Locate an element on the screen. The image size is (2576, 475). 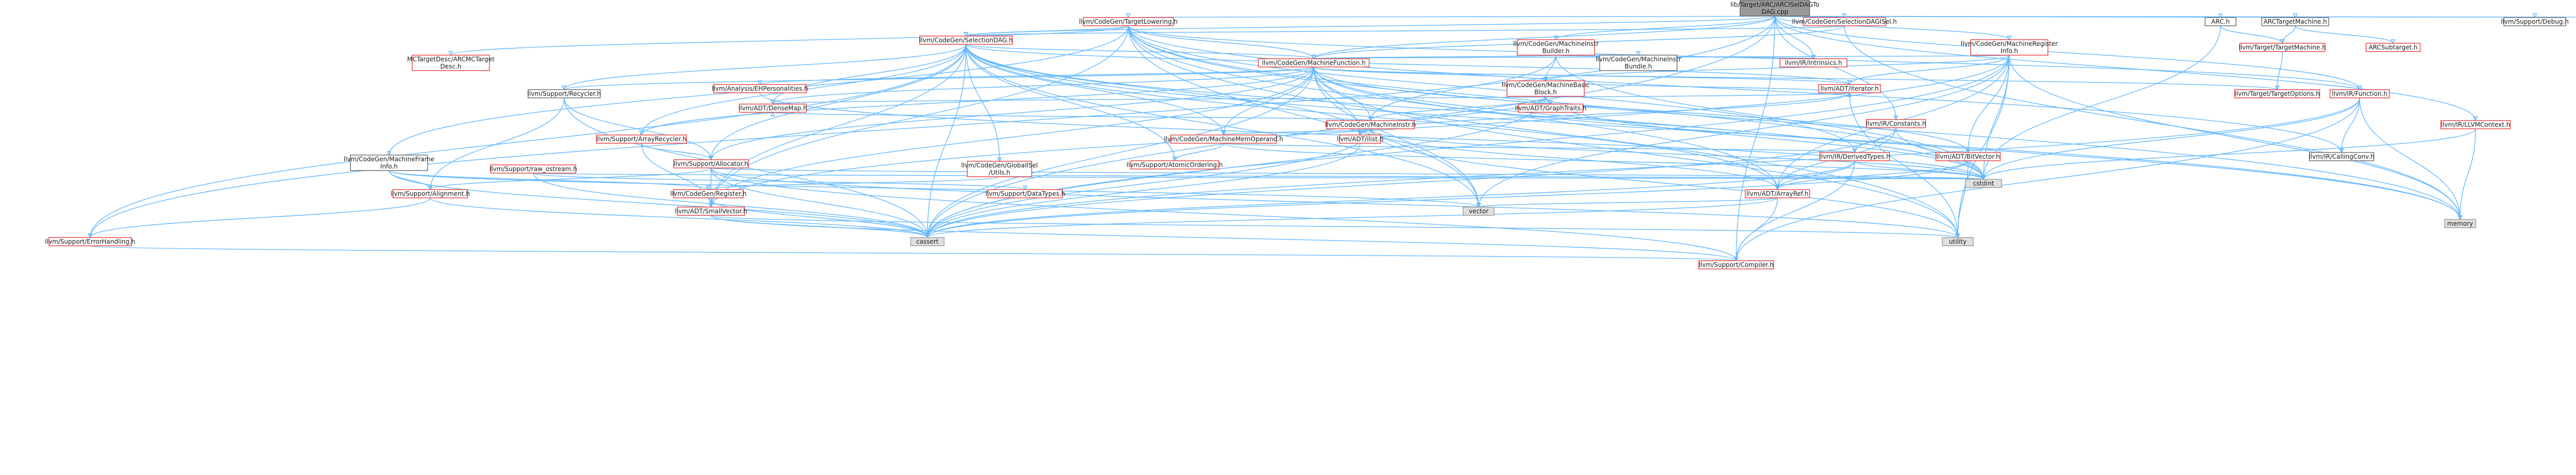
node-label: Desc.h is located at coordinates (451, 66).